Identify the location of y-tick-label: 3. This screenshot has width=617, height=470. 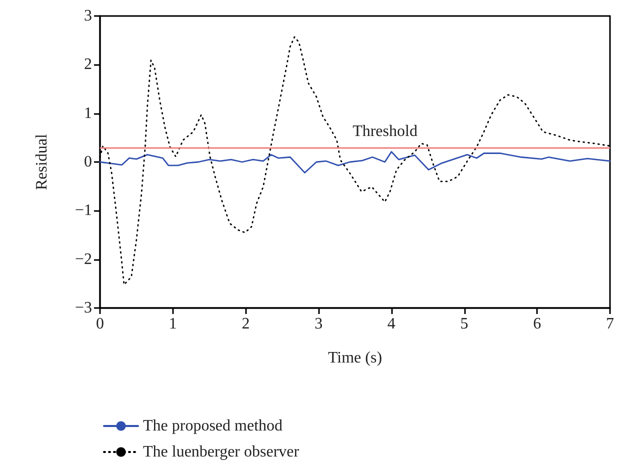
(88, 16).